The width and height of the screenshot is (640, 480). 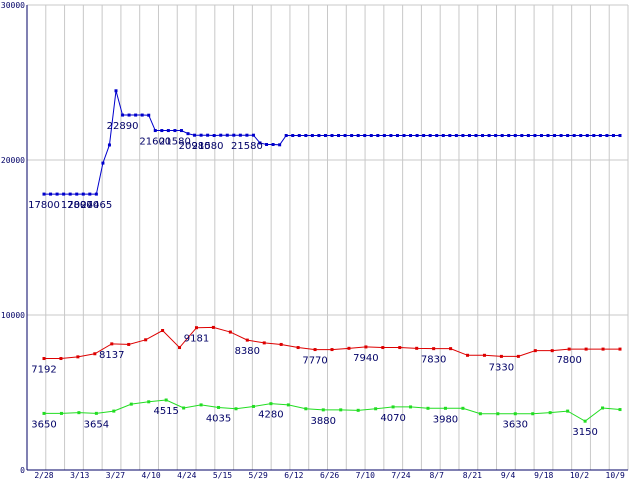 What do you see at coordinates (123, 126) in the screenshot?
I see `data-label: 22890` at bounding box center [123, 126].